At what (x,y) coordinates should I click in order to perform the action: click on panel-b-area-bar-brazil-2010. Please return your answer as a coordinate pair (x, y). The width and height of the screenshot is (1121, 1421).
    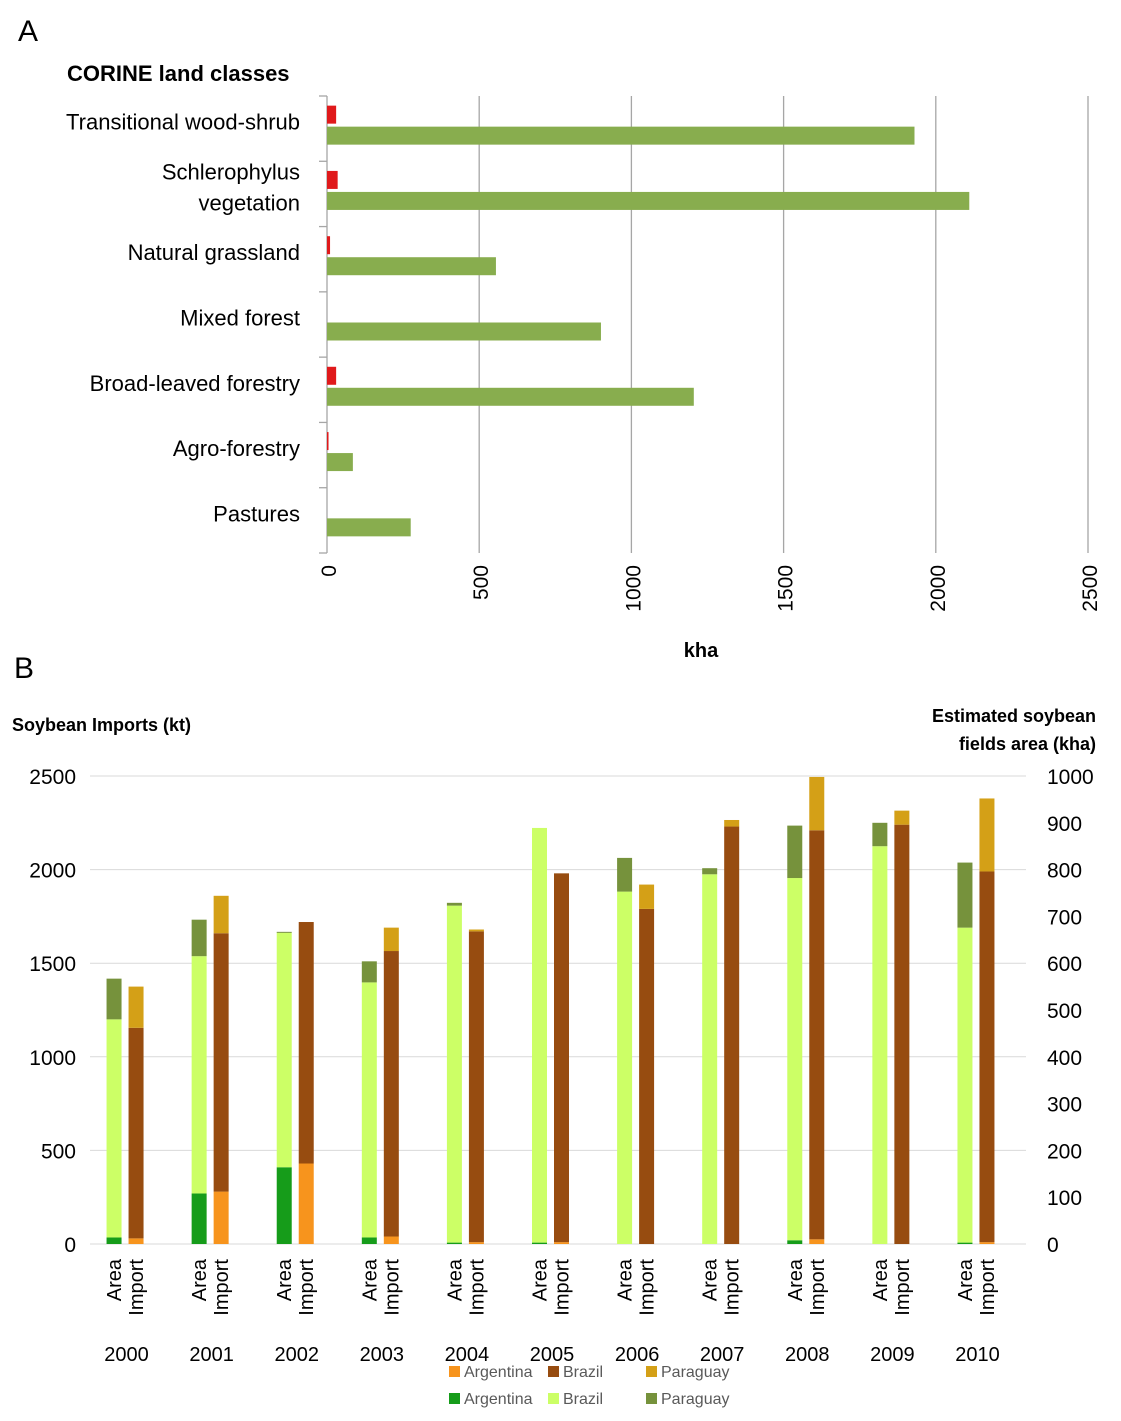
    Looking at the image, I should click on (965, 1085).